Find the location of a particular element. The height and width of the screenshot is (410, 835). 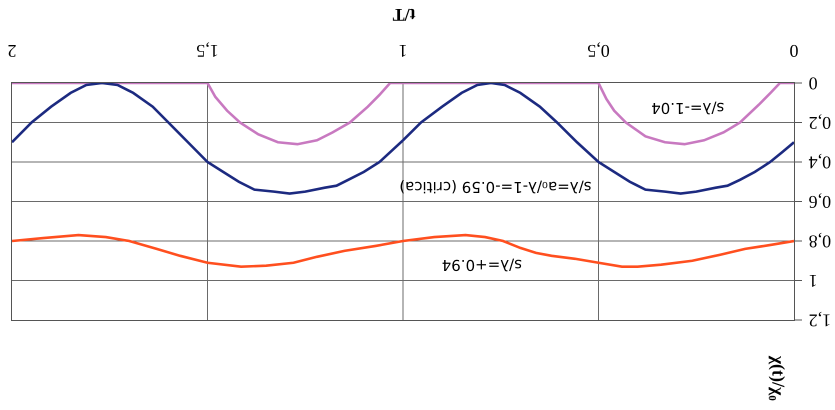

annotation: s/λ=+0.94 is located at coordinates (482, 265).